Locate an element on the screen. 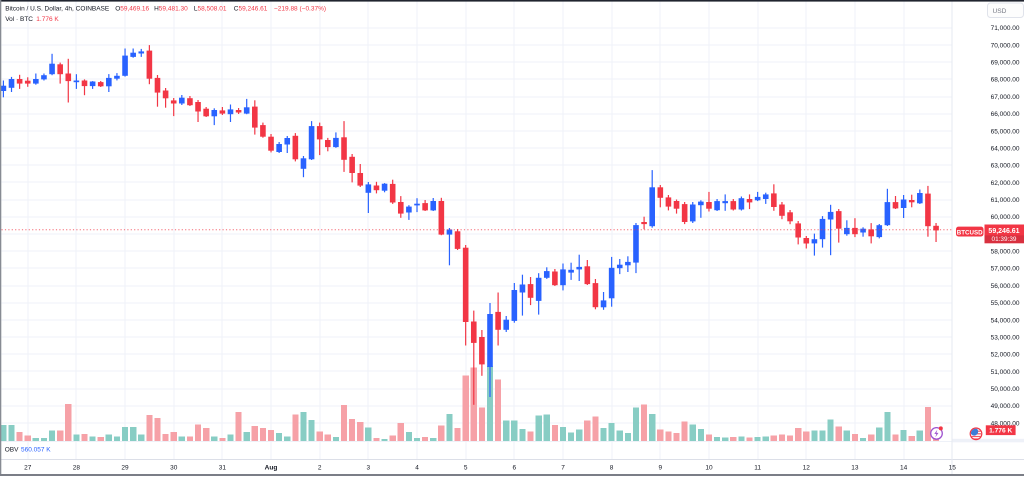 This screenshot has width=1024, height=481. svg-text: 28 is located at coordinates (77, 468).